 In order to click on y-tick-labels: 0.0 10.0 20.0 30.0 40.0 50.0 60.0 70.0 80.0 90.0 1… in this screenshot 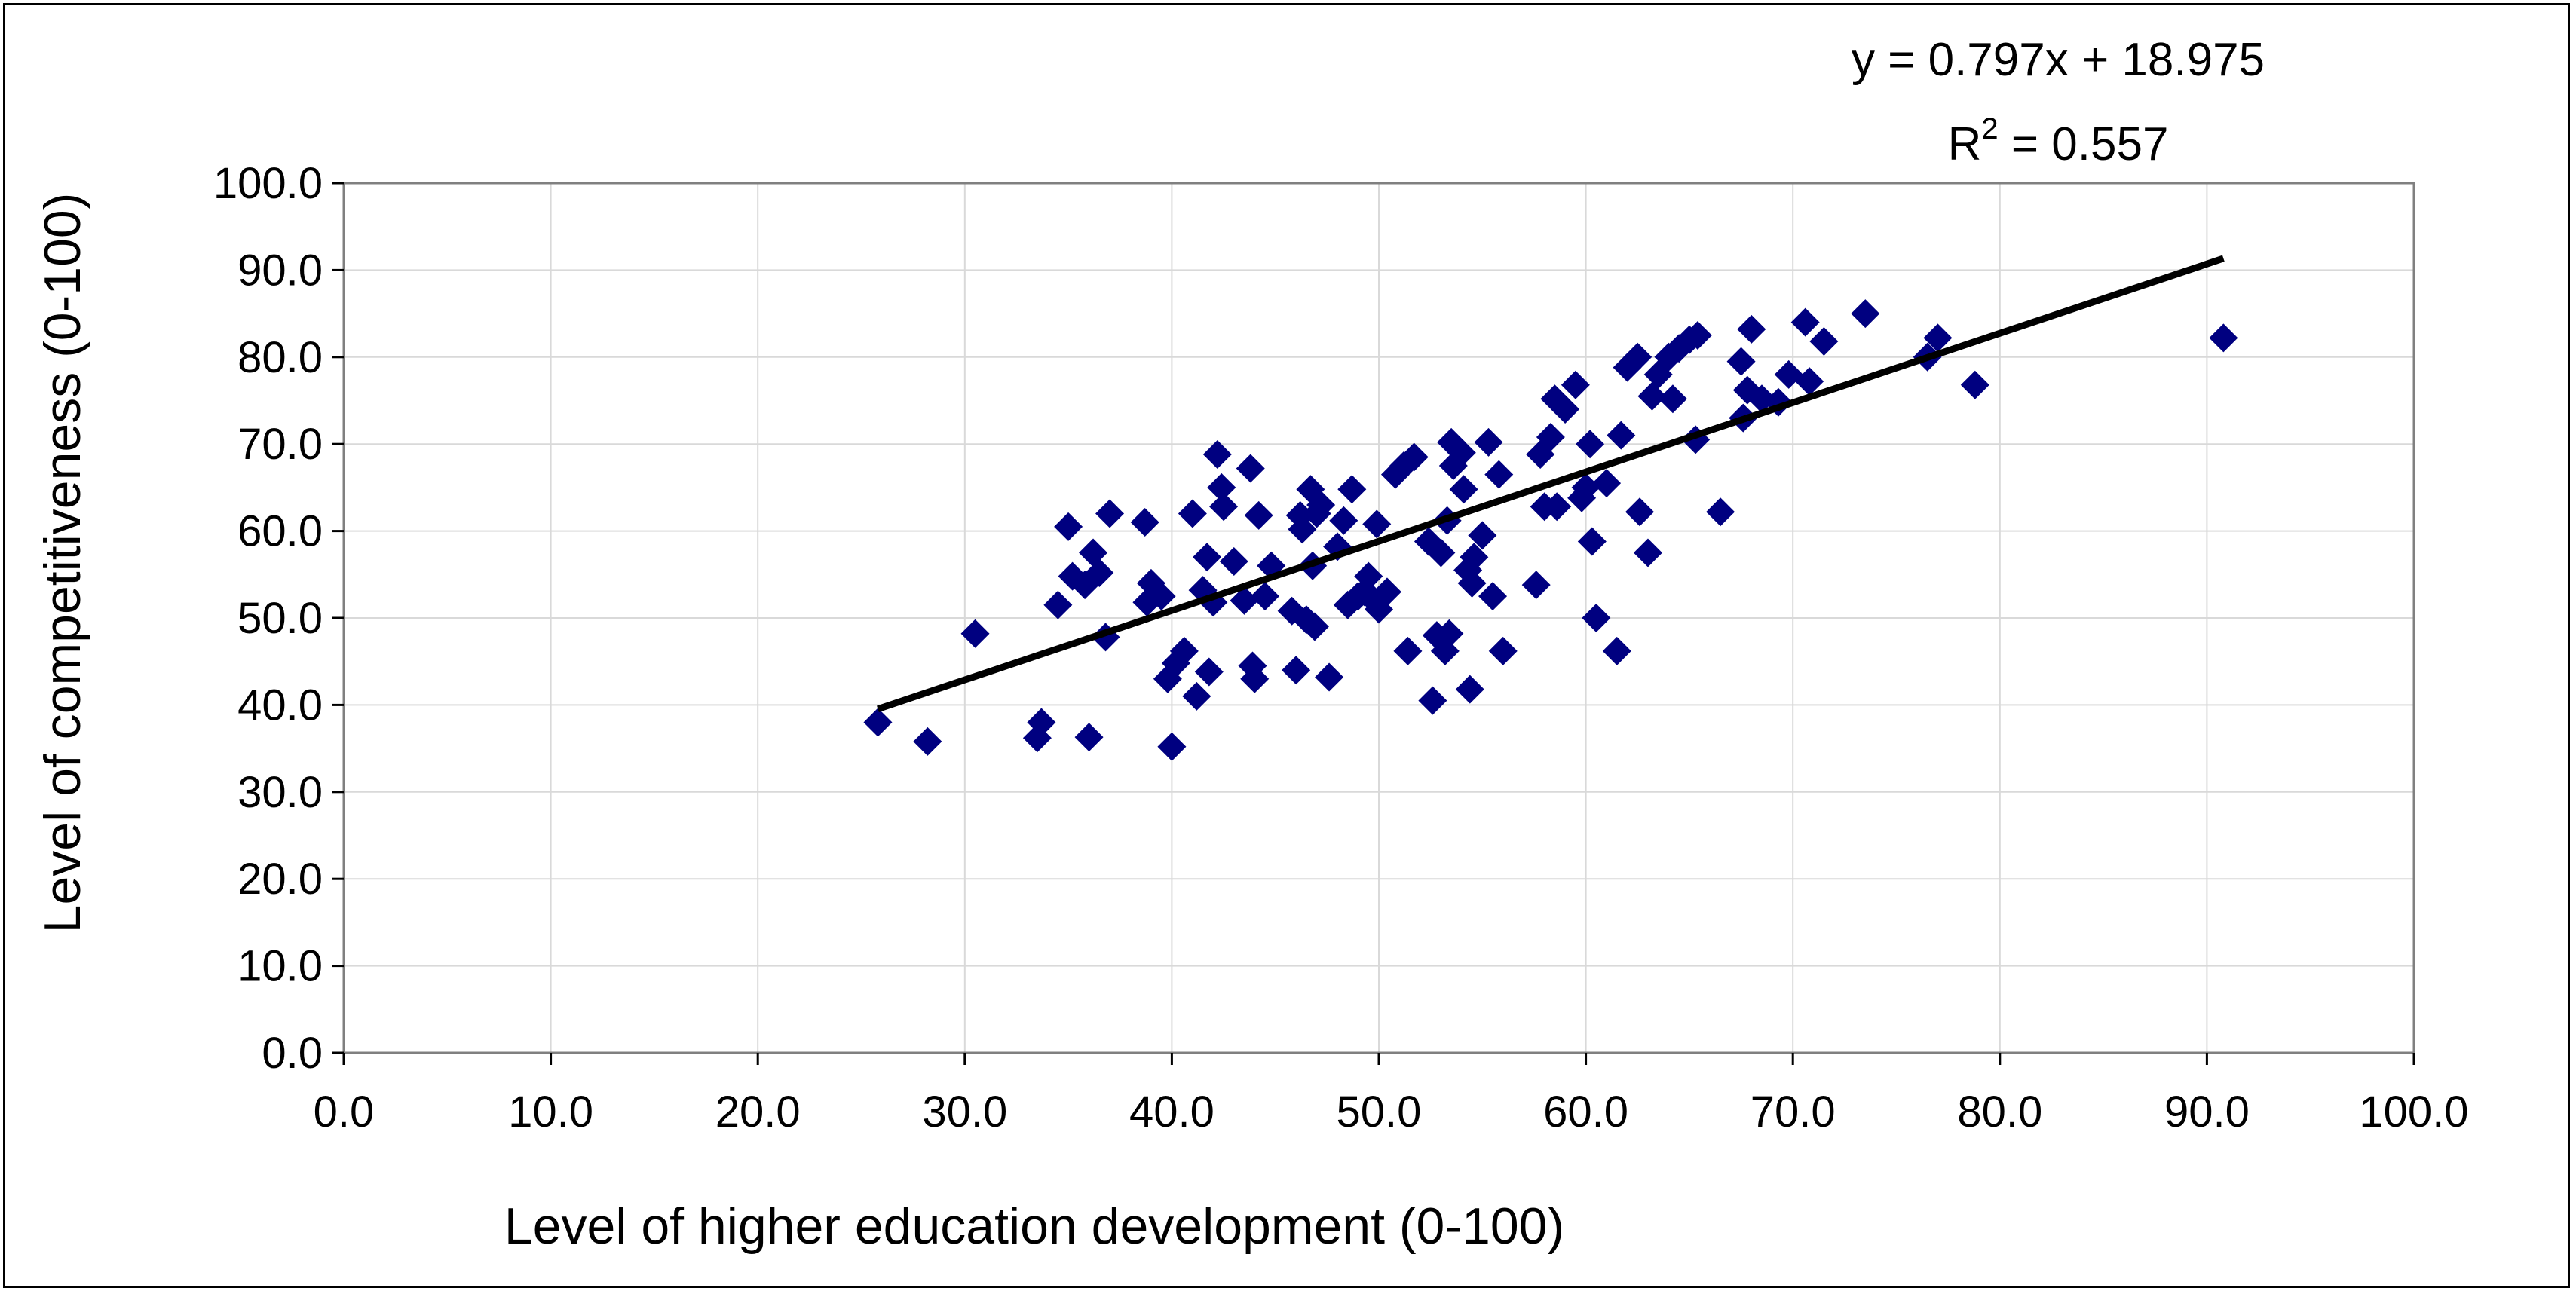, I will do `click(268, 618)`.